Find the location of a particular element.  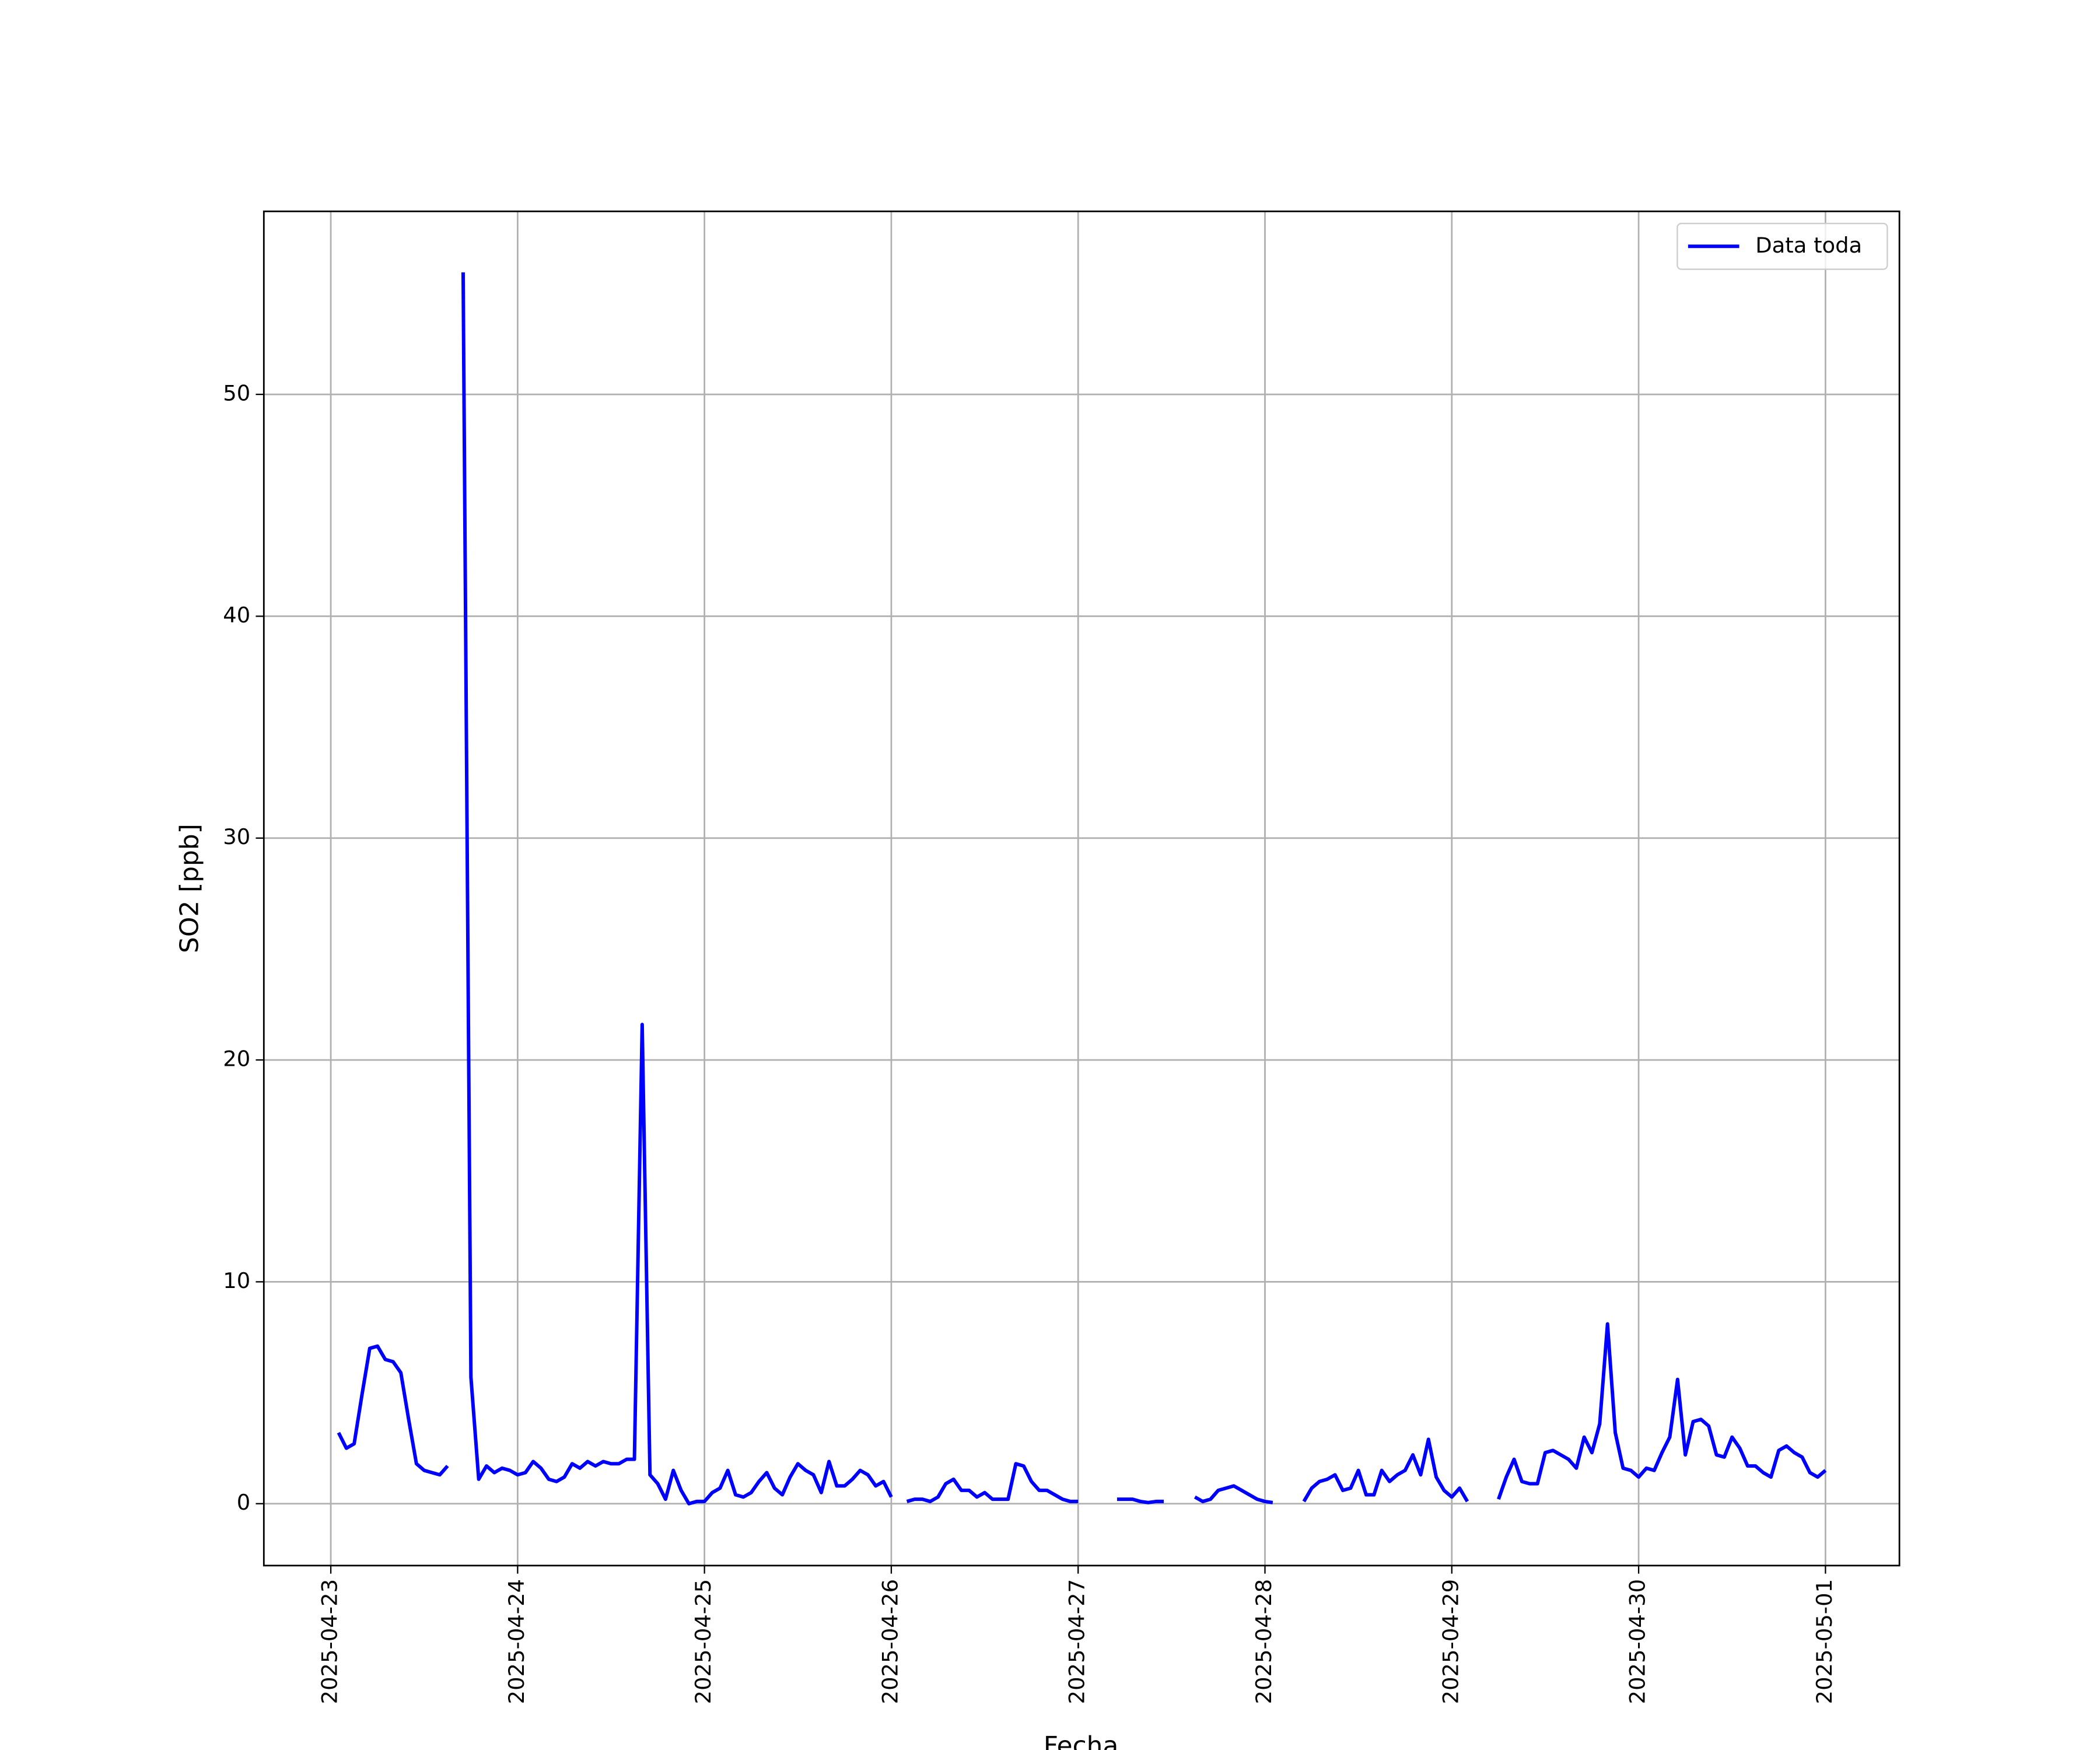

y-tick-label: 20 is located at coordinates (236, 1059).